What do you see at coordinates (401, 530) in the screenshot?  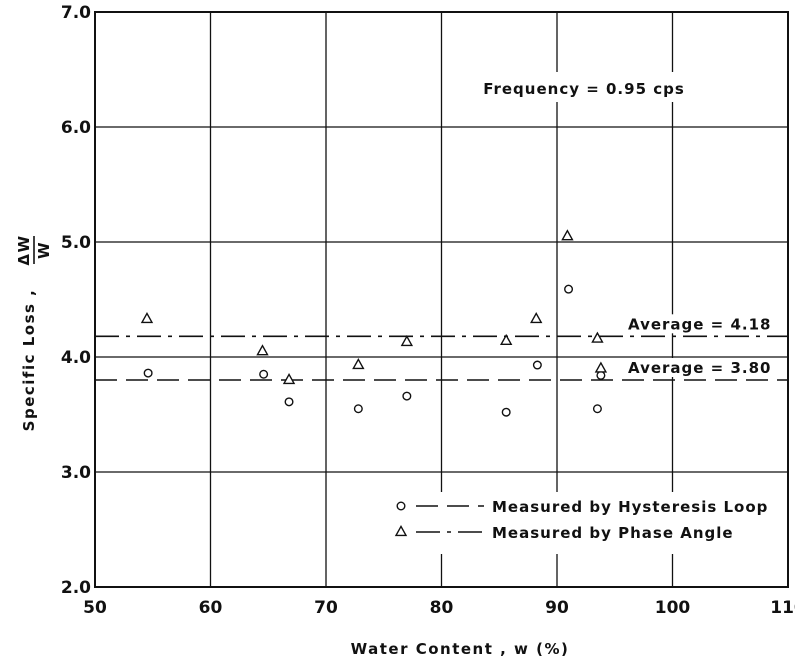 I see `legend-marker-phase` at bounding box center [401, 530].